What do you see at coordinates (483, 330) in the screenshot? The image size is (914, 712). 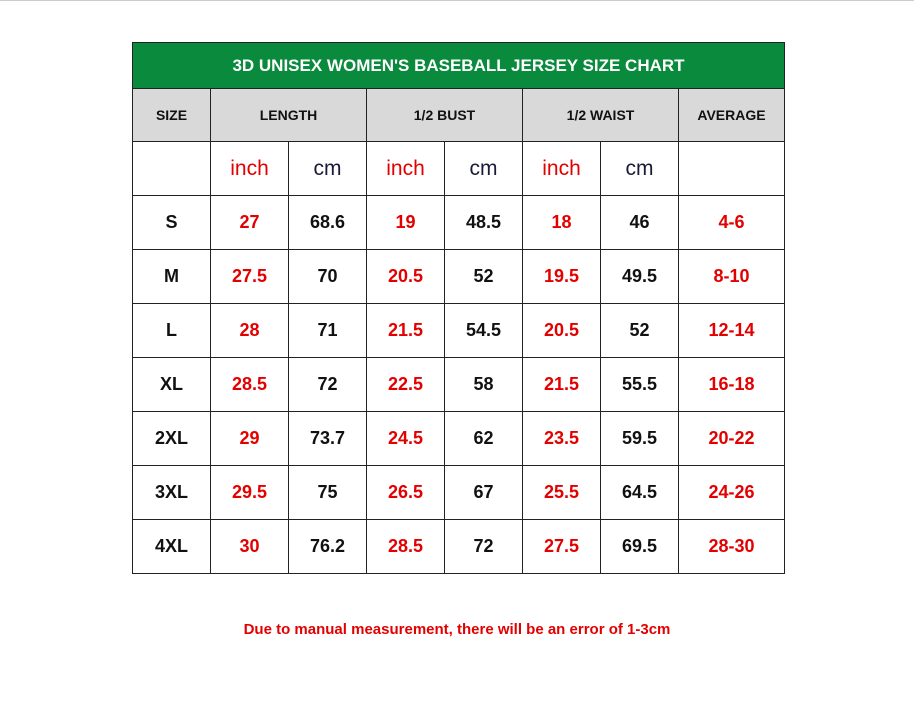 I see `value-cell: 54.5` at bounding box center [483, 330].